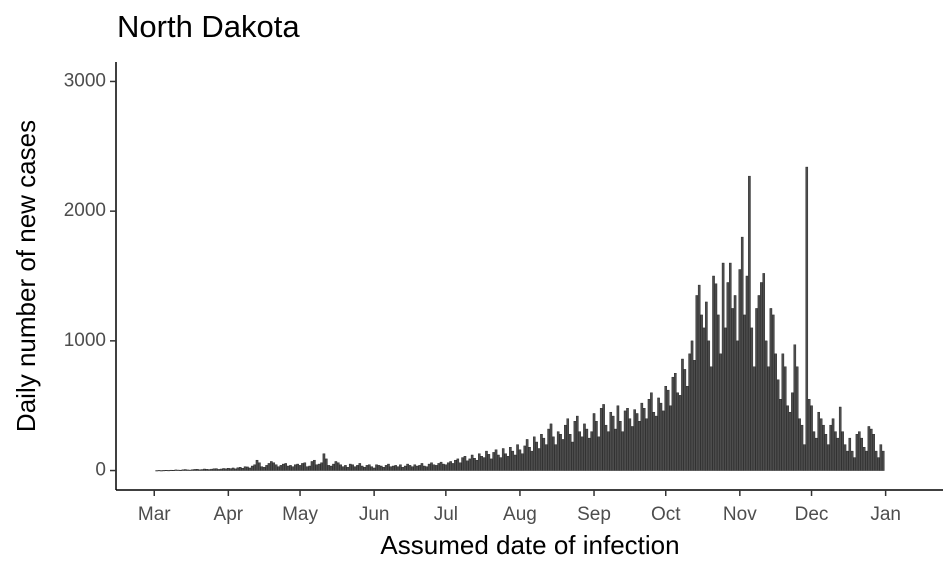 The height and width of the screenshot is (562, 945). Describe the element at coordinates (85, 80) in the screenshot. I see `y-tick-label: 3000` at that location.